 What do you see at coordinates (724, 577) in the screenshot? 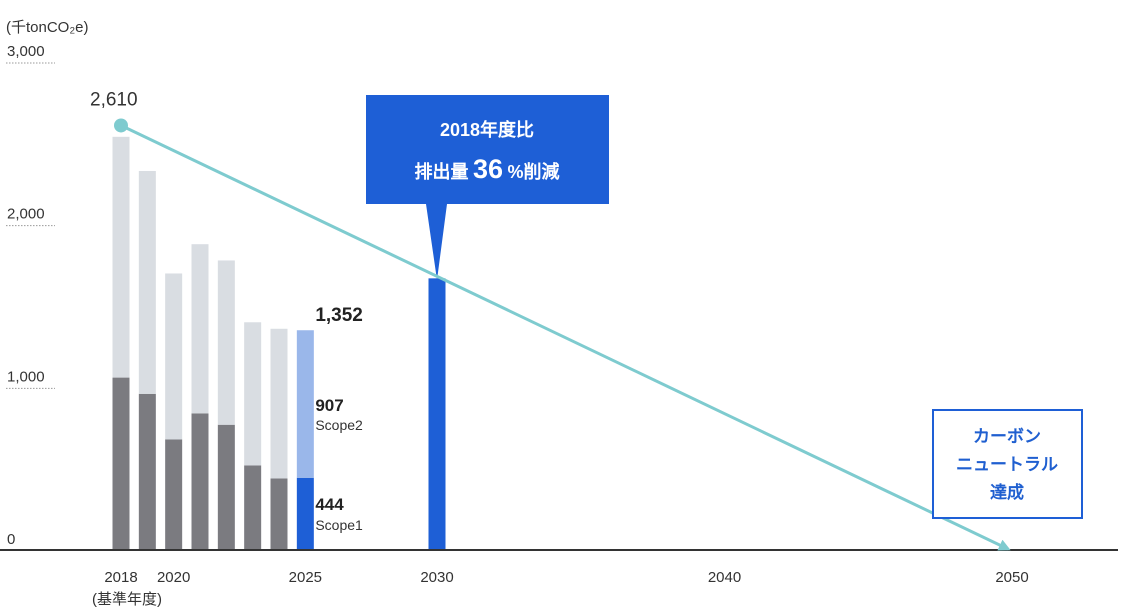
I see `x-tick-label: 2040` at bounding box center [724, 577].